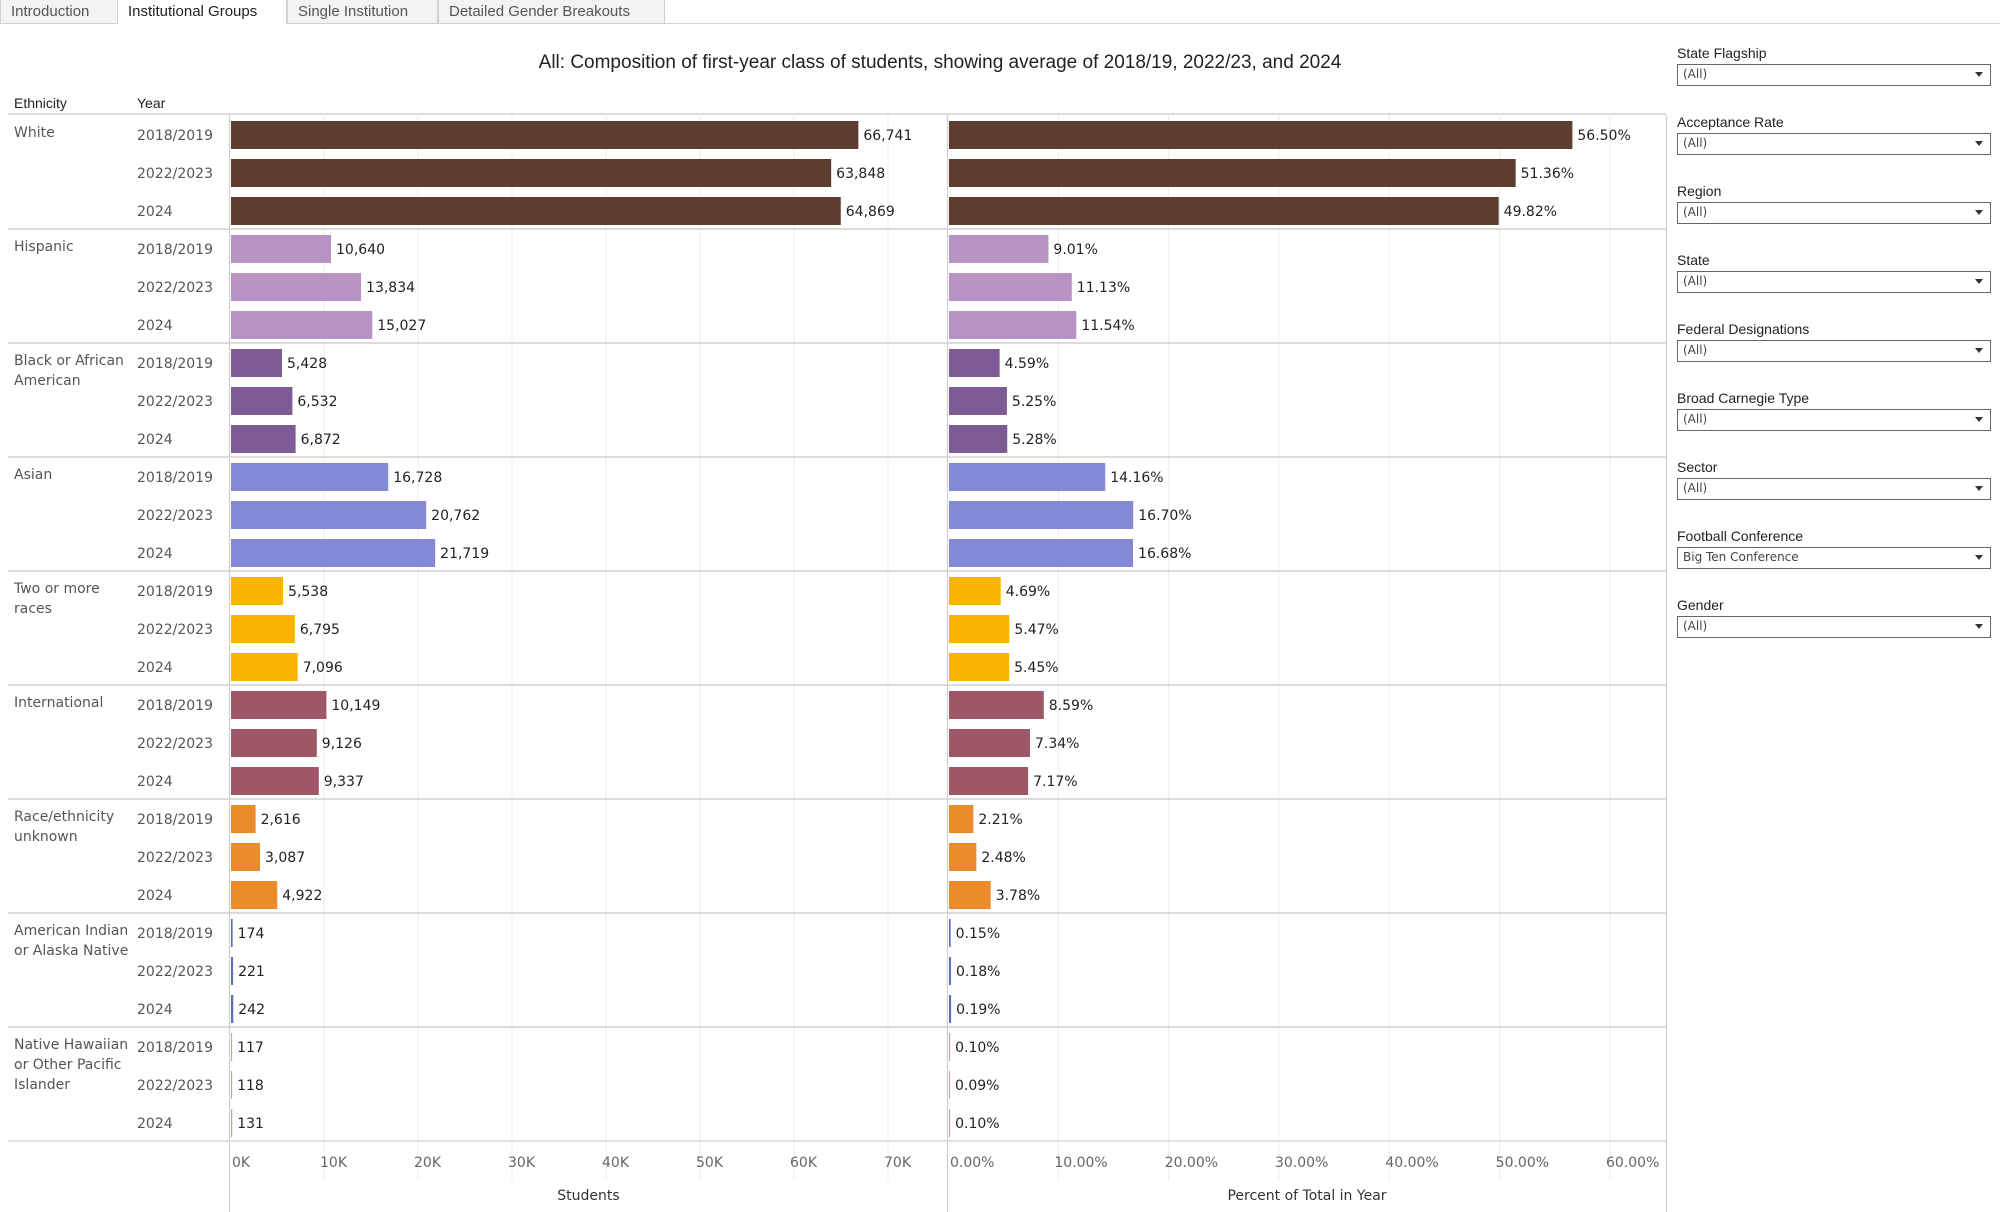  Describe the element at coordinates (362, 12) in the screenshot. I see `tab-single-institution: Single Institution` at that location.